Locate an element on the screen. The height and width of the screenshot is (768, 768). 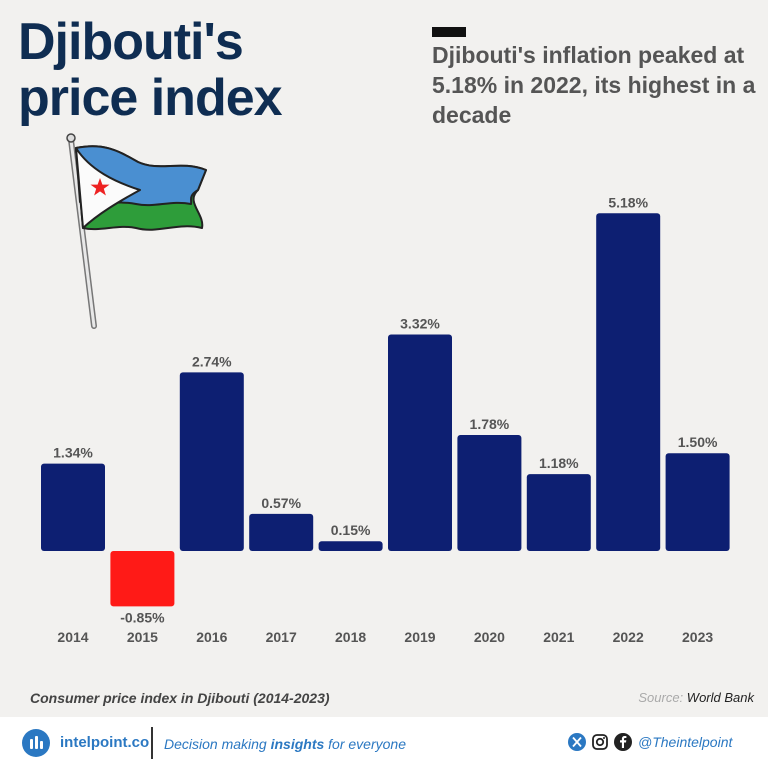
instagram-icon is located at coordinates (600, 742).